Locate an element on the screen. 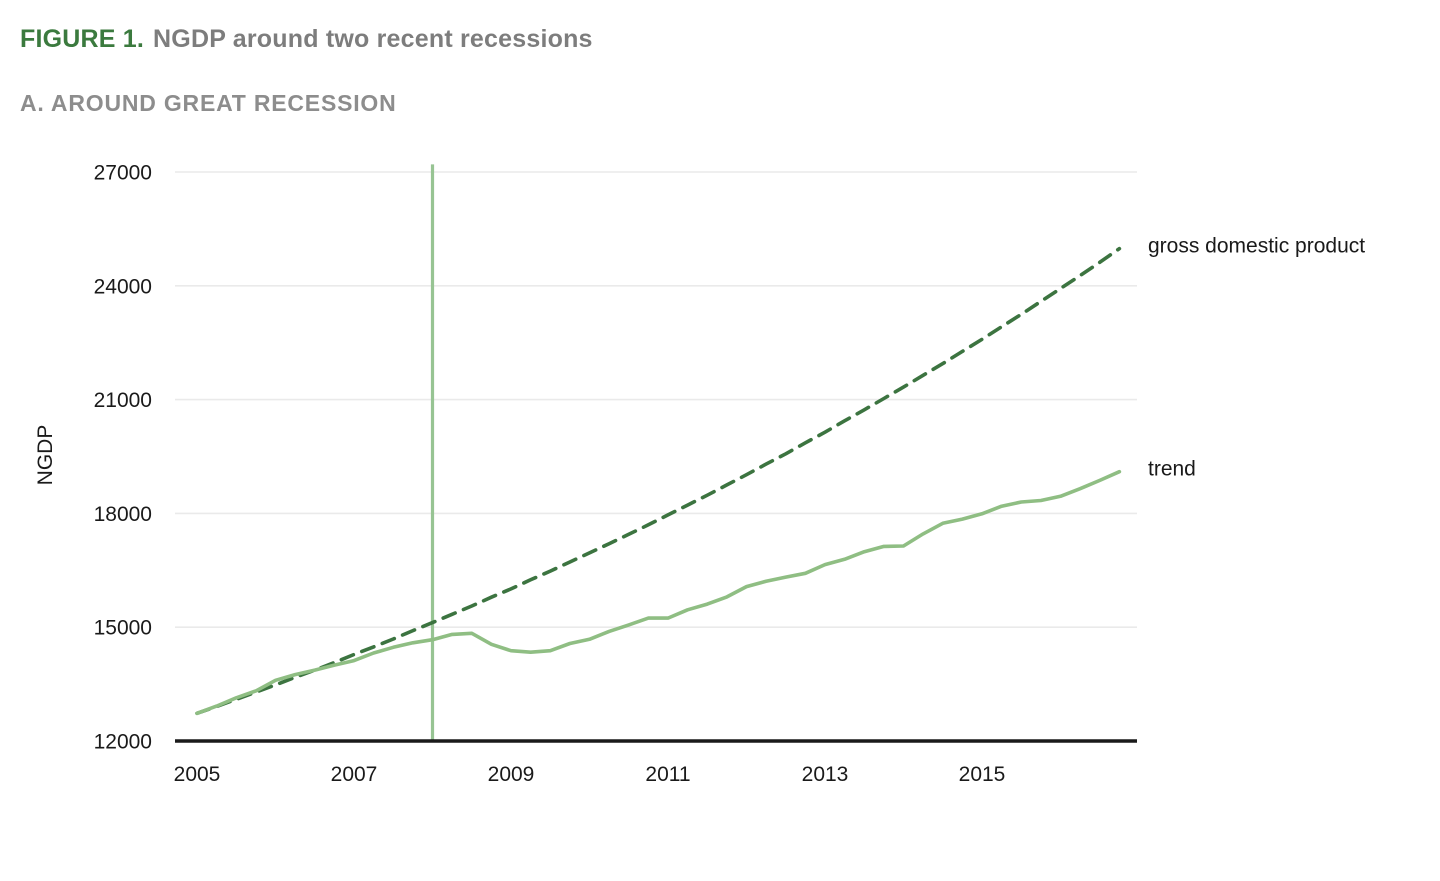 The height and width of the screenshot is (881, 1440). y-tick-label-15000: 15000 is located at coordinates (123, 628).